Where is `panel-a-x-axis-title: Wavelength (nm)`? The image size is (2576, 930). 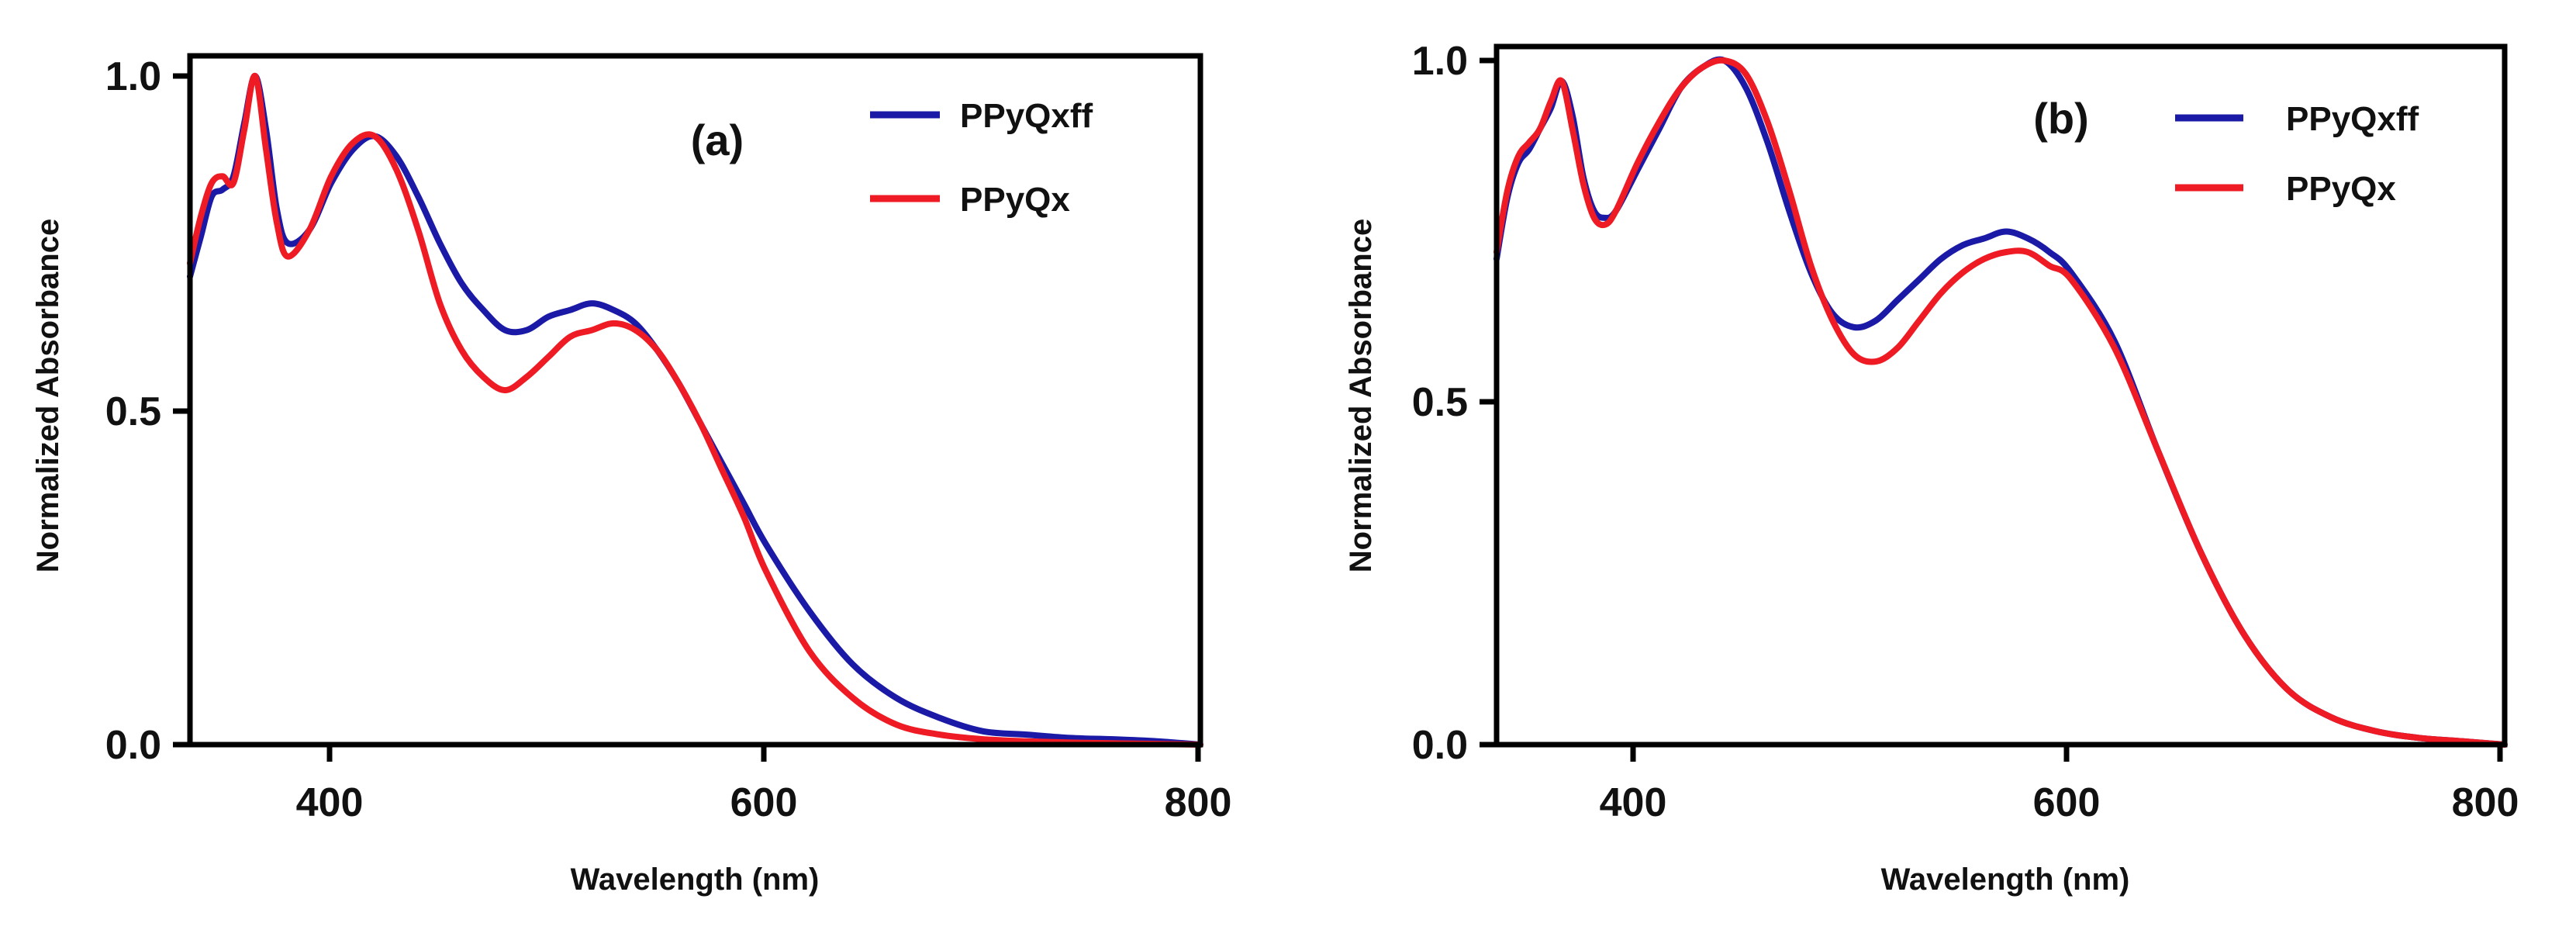 panel-a-x-axis-title: Wavelength (nm) is located at coordinates (695, 880).